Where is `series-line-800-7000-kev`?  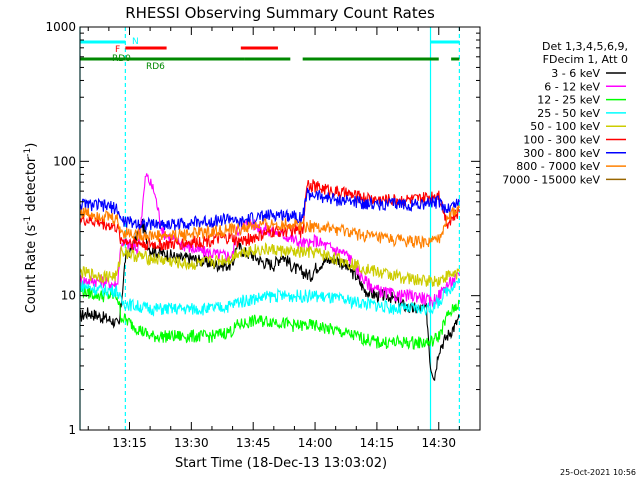 series-line-800-7000-kev is located at coordinates (269, 227).